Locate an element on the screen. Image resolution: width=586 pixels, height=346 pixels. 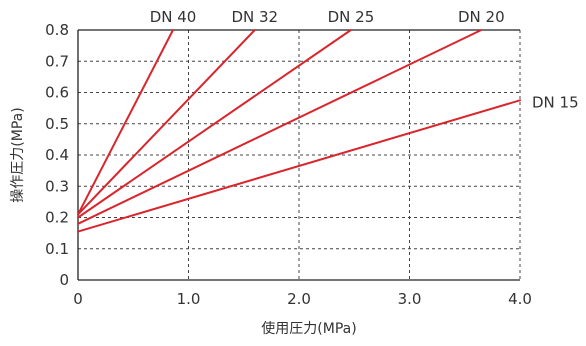
series-label-4: DN 15 is located at coordinates (555, 102).